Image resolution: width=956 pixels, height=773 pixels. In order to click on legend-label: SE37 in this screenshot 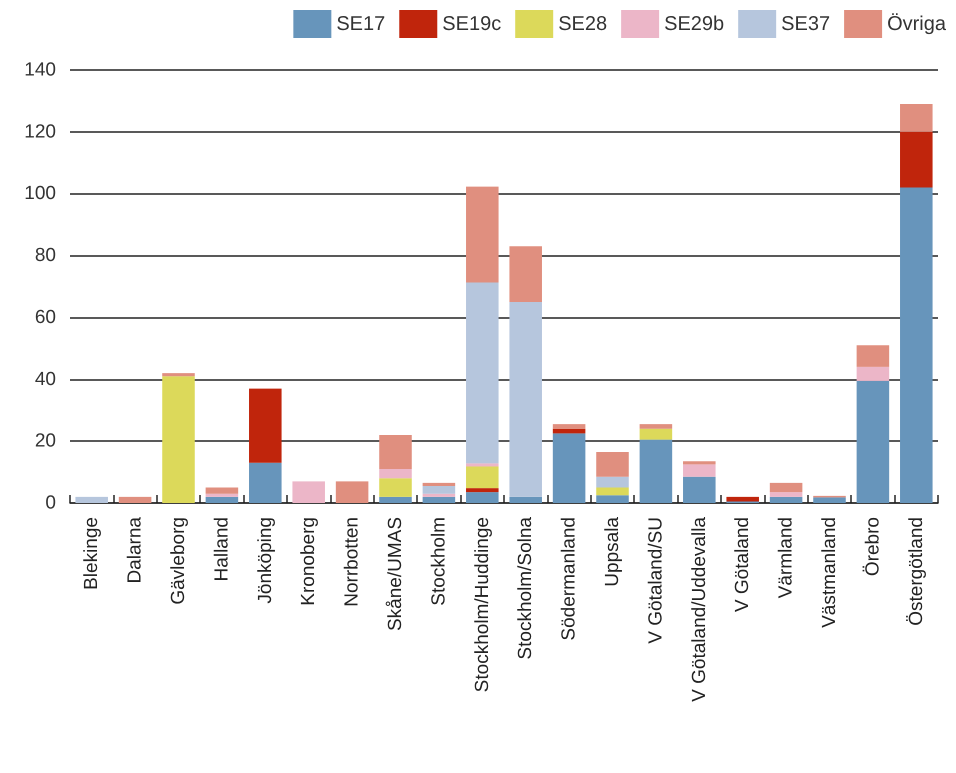, I will do `click(805, 24)`.